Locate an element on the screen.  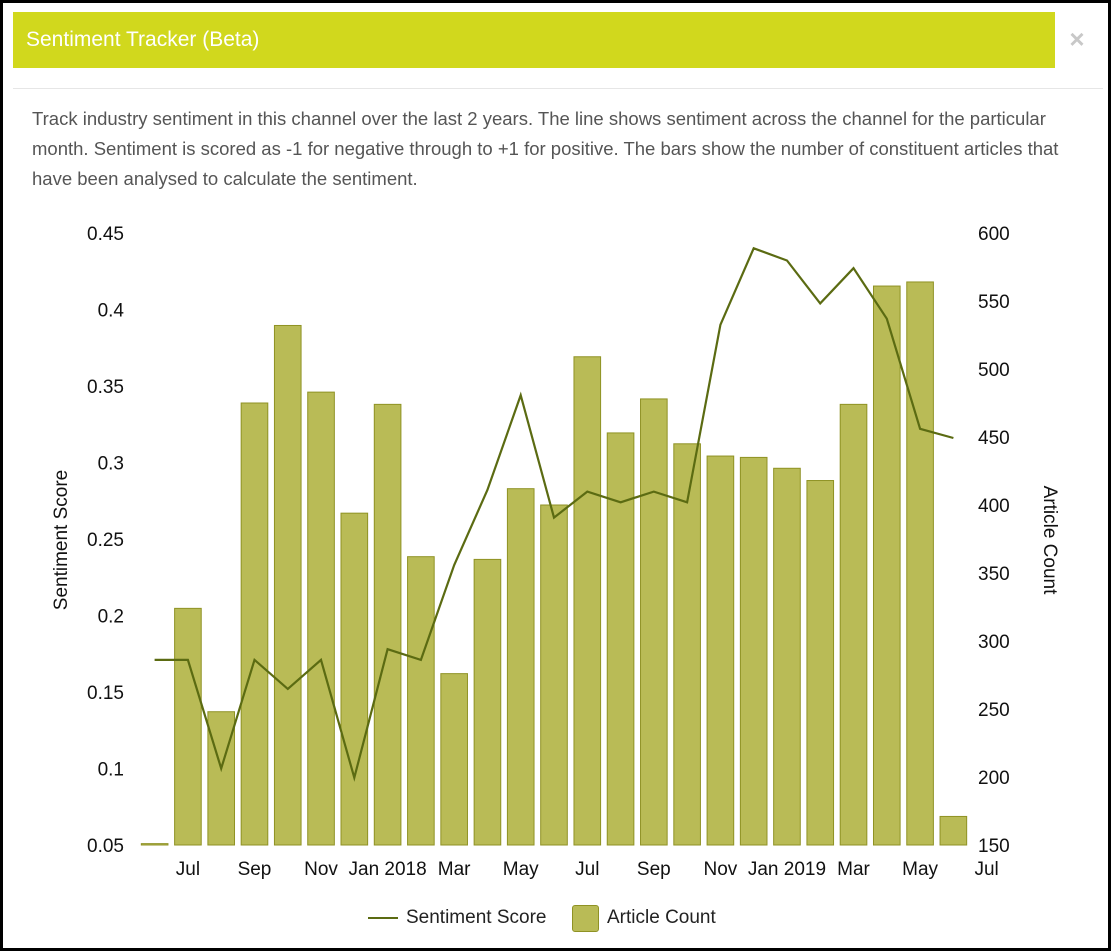
legend-line-swatch is located at coordinates (383, 918).